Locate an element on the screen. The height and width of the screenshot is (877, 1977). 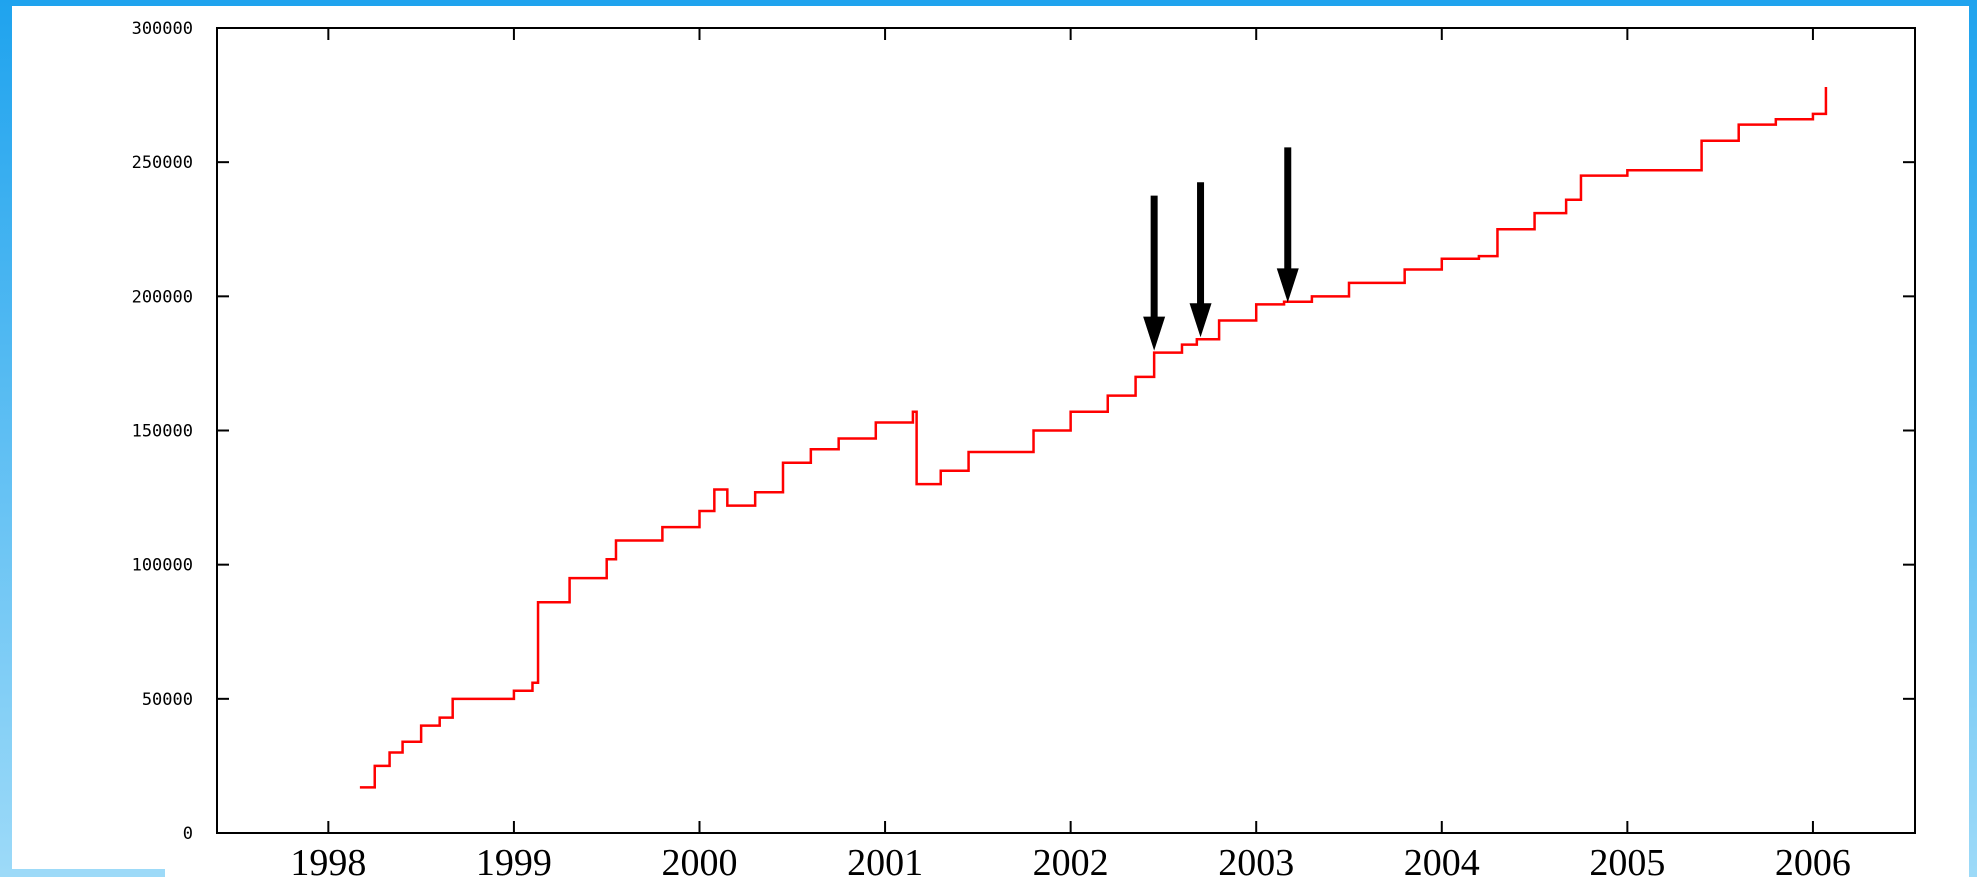
y-tick-label: 100000 is located at coordinates (162, 566).